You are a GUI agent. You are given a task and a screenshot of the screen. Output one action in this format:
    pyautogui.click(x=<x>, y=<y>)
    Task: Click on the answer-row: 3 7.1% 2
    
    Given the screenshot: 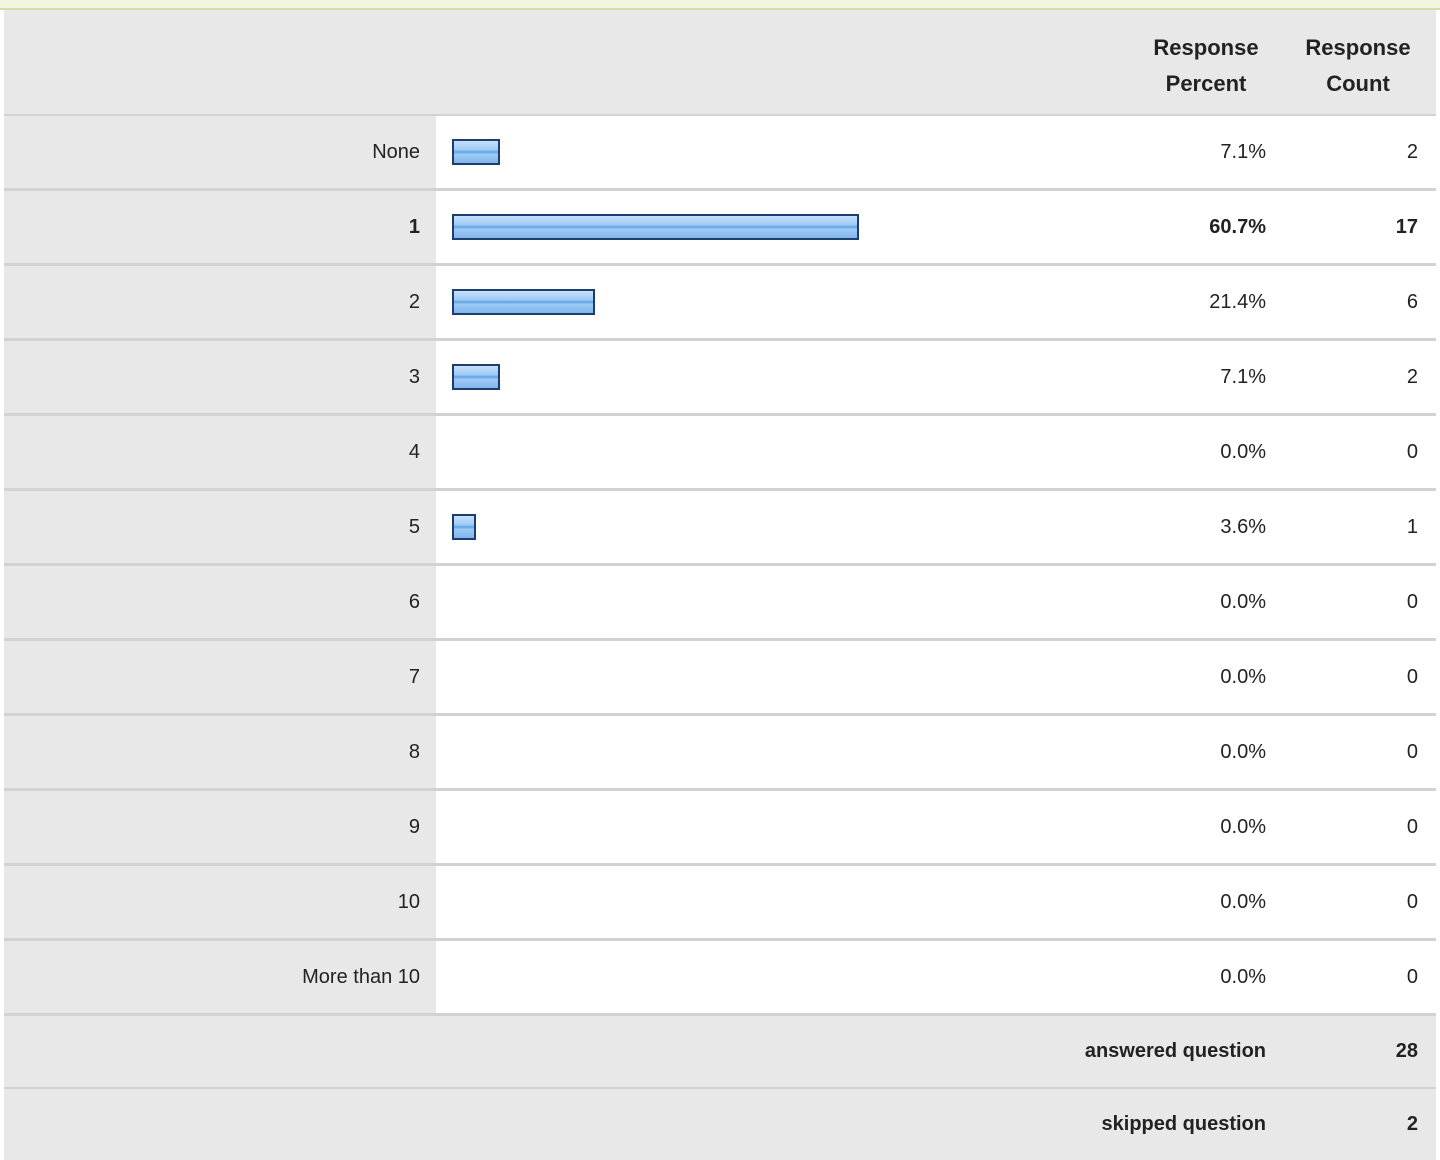 What is the action you would take?
    pyautogui.click(x=720, y=378)
    